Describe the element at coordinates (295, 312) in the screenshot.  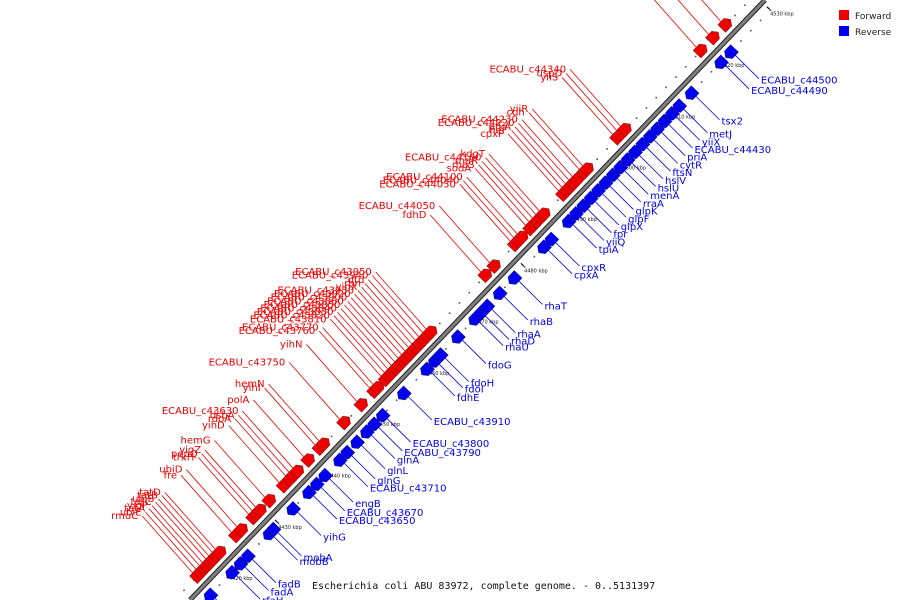
I see `gene-label-ECABU_c43830: ECABU_c43830` at that location.